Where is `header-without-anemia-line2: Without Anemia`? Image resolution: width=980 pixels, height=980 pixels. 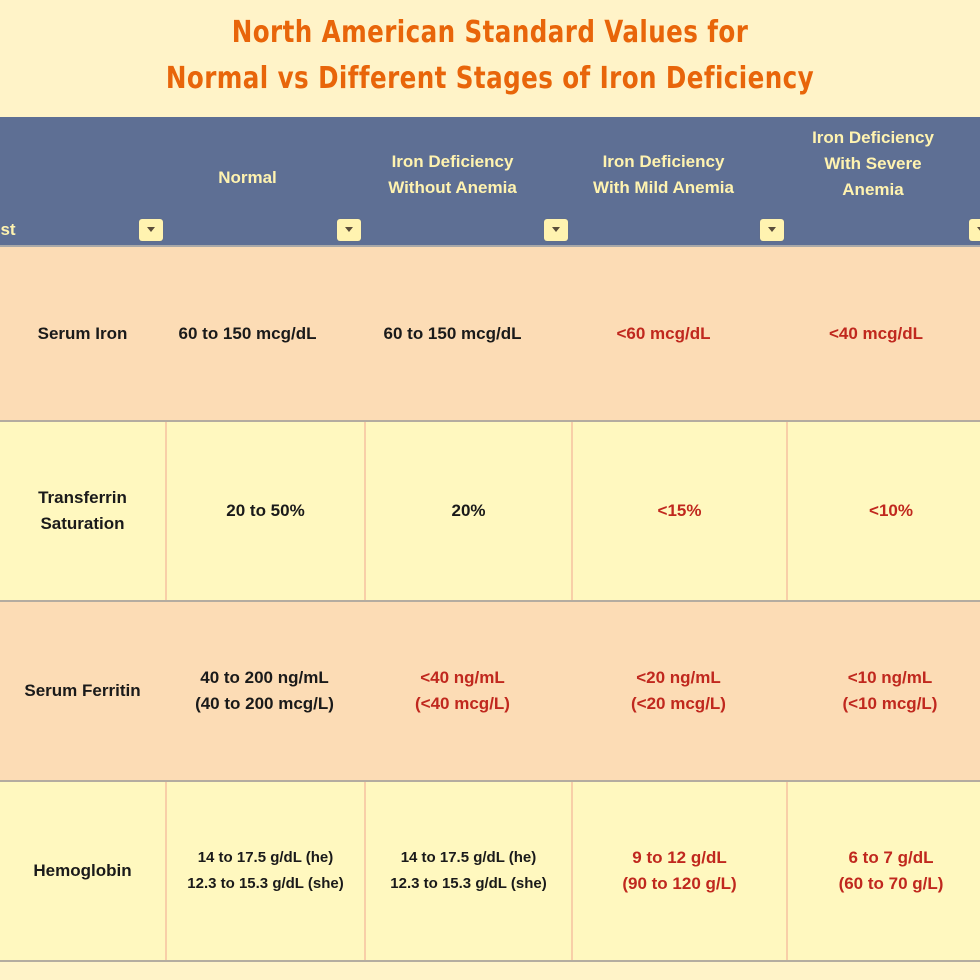 header-without-anemia-line2: Without Anemia is located at coordinates (452, 187).